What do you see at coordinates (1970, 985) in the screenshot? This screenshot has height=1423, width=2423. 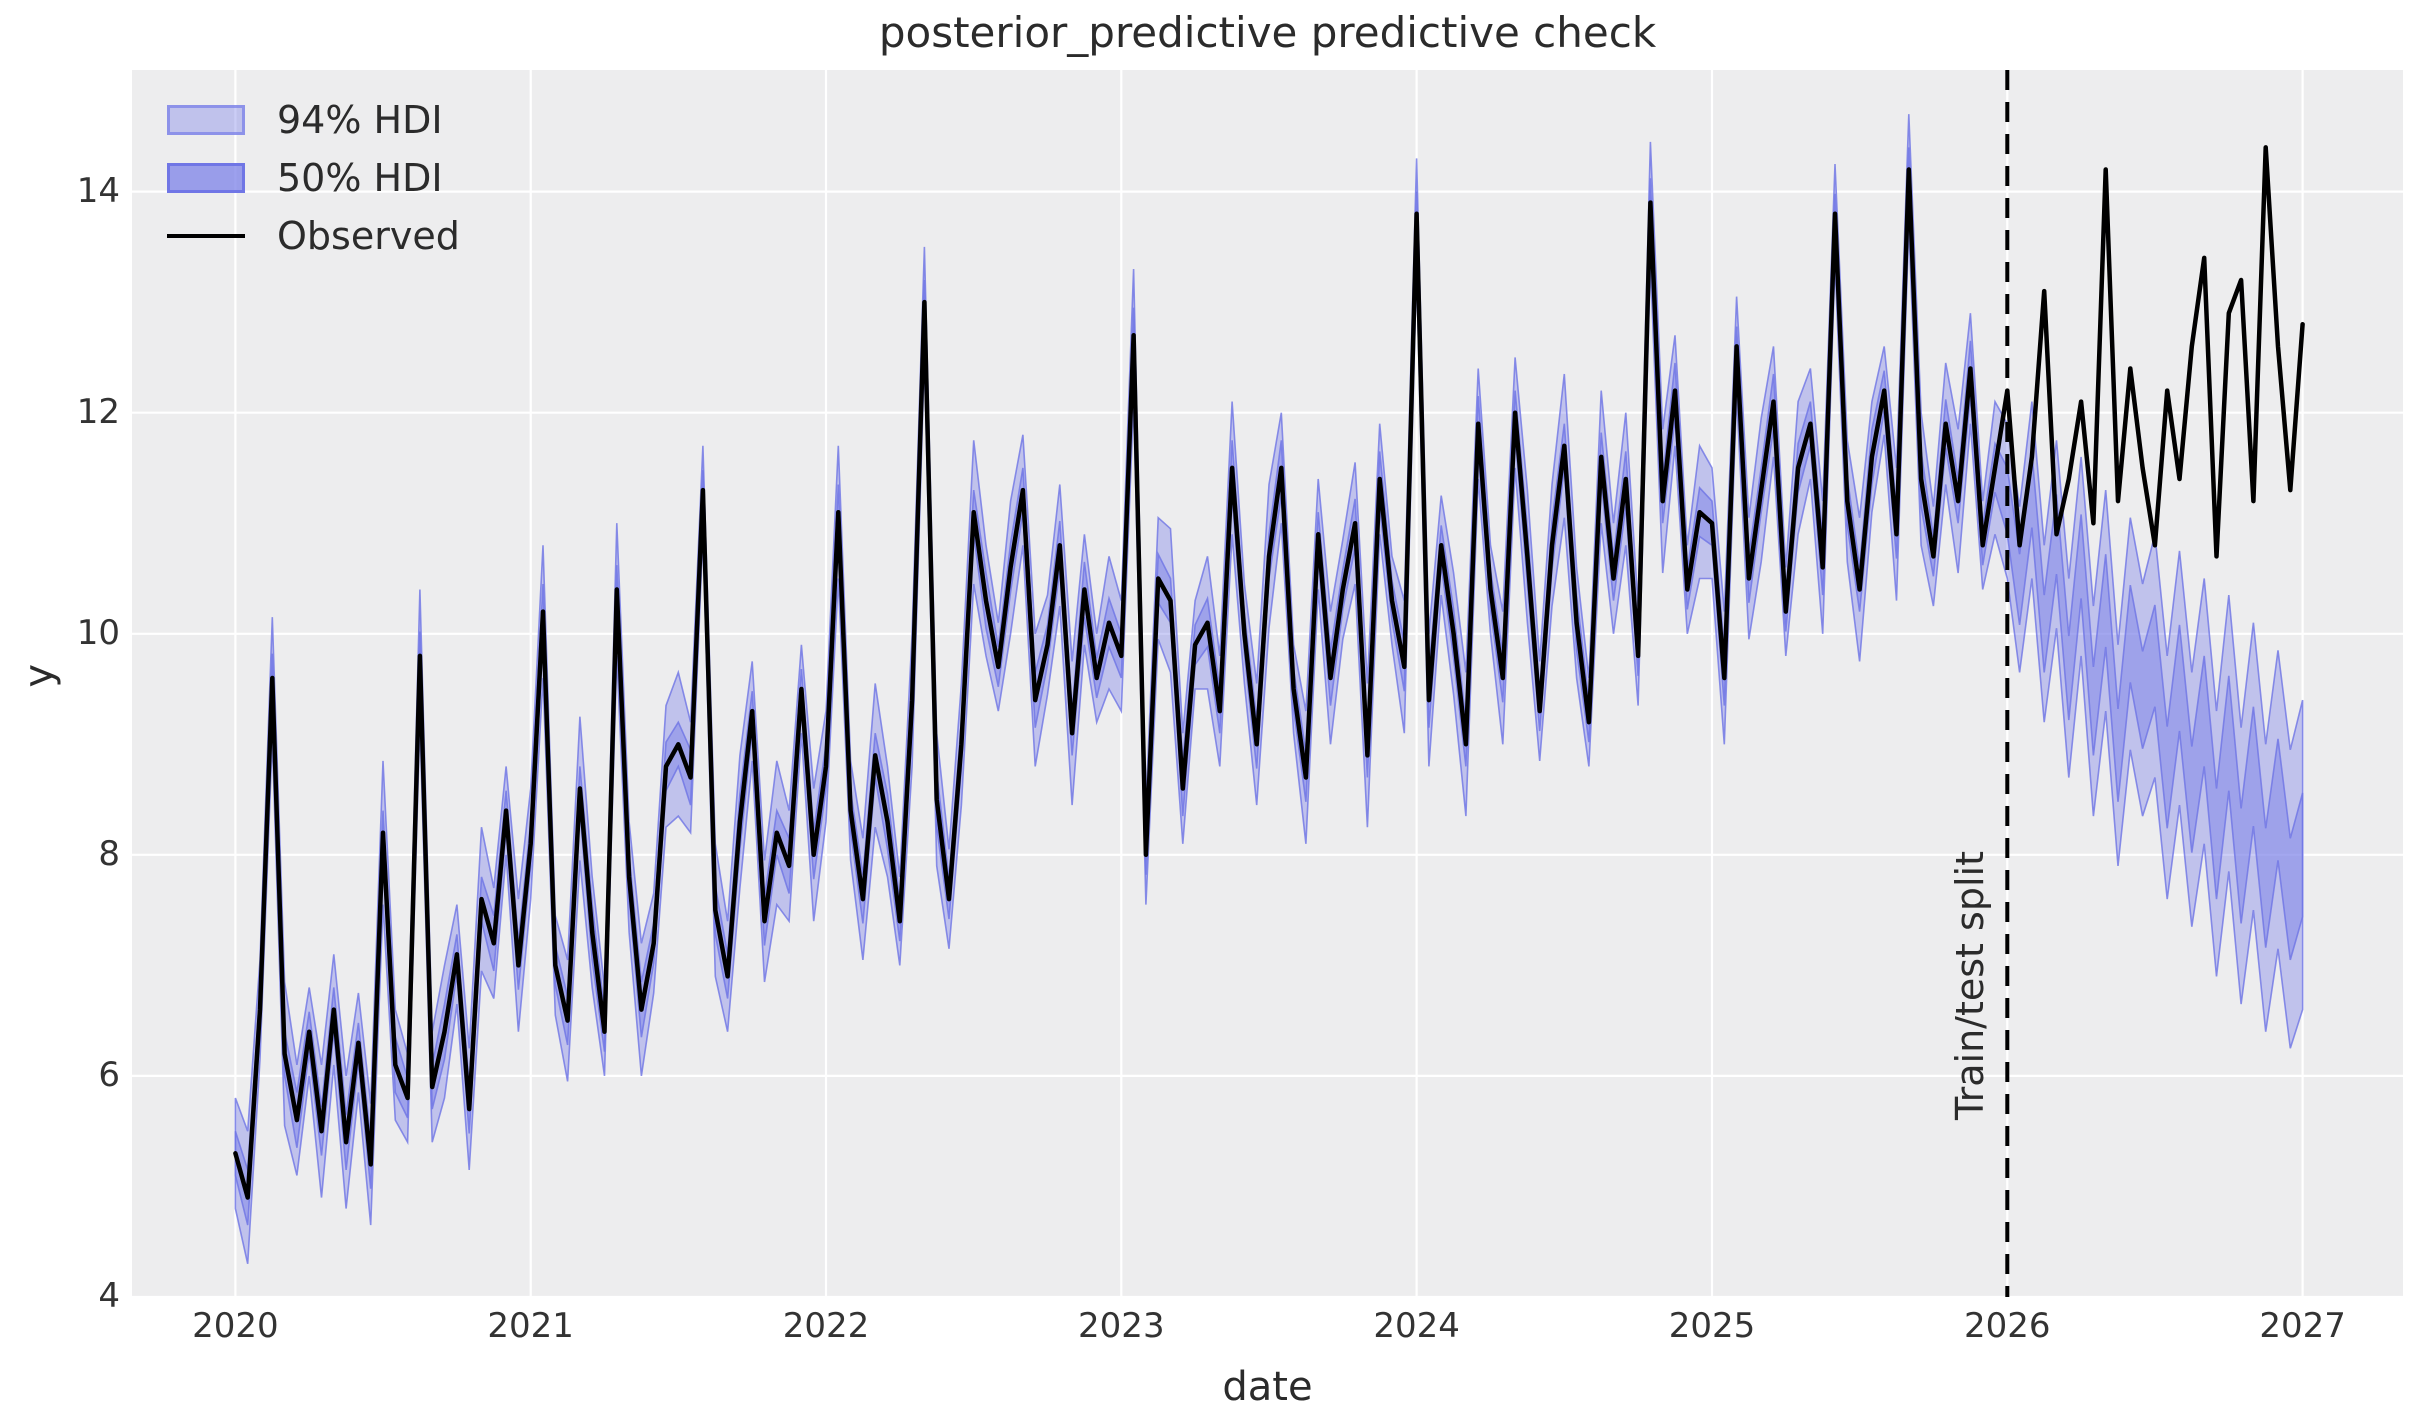 I see `train-test-split-label: Train/test split` at bounding box center [1970, 985].